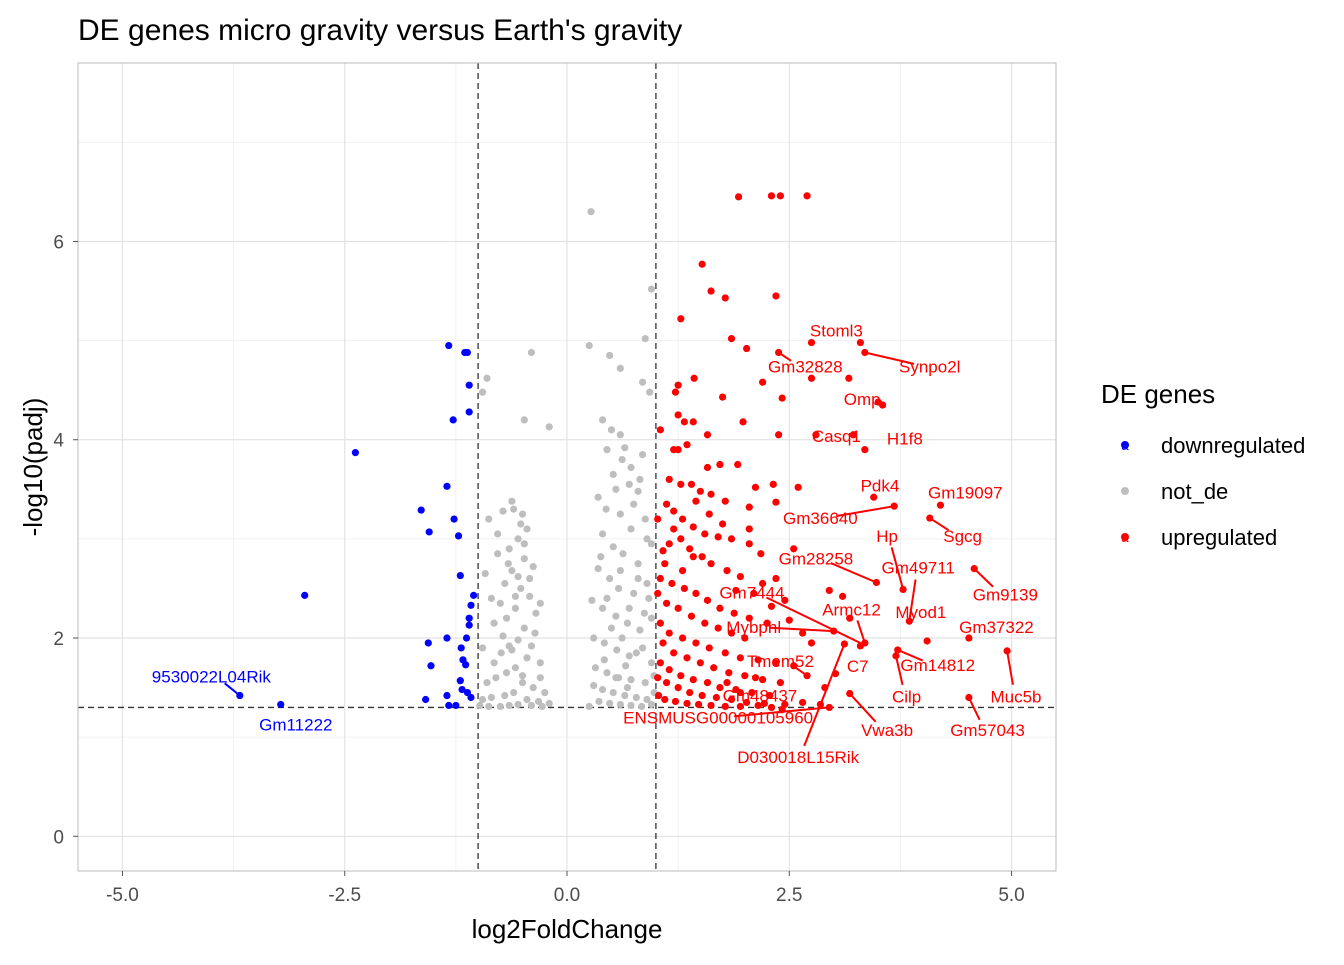  What do you see at coordinates (1125, 537) in the screenshot?
I see `legend-key-upregulated` at bounding box center [1125, 537].